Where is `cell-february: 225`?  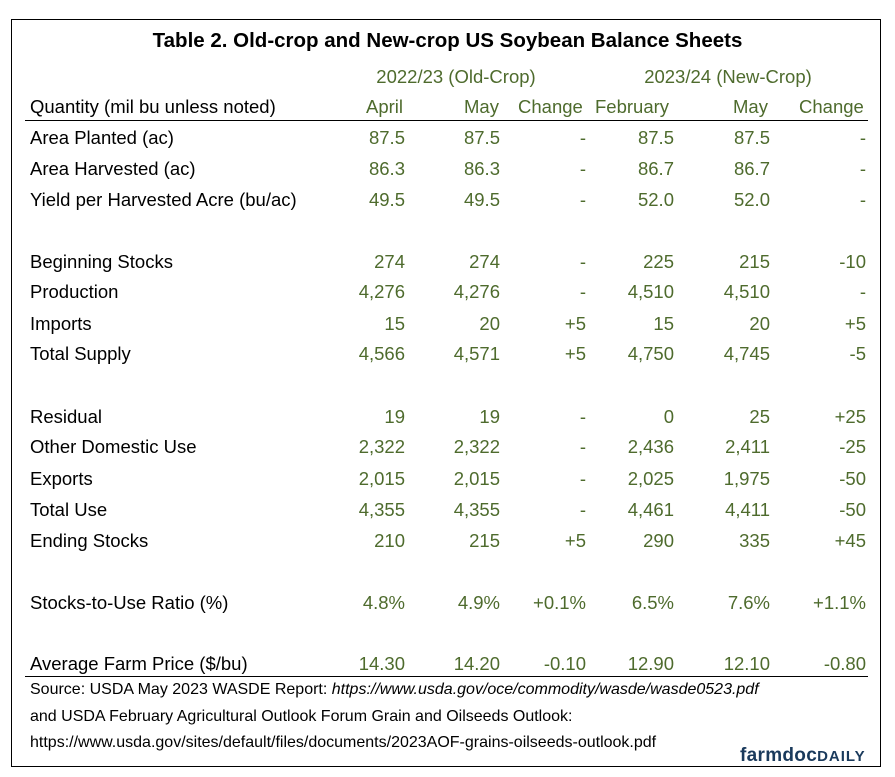
cell-february: 225 is located at coordinates (658, 261).